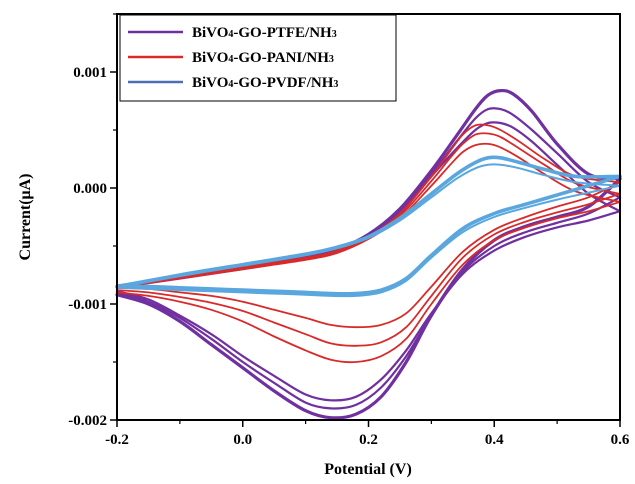 Image resolution: width=635 pixels, height=484 pixels. I want to click on x-axis-title: Potential (V), so click(368, 469).